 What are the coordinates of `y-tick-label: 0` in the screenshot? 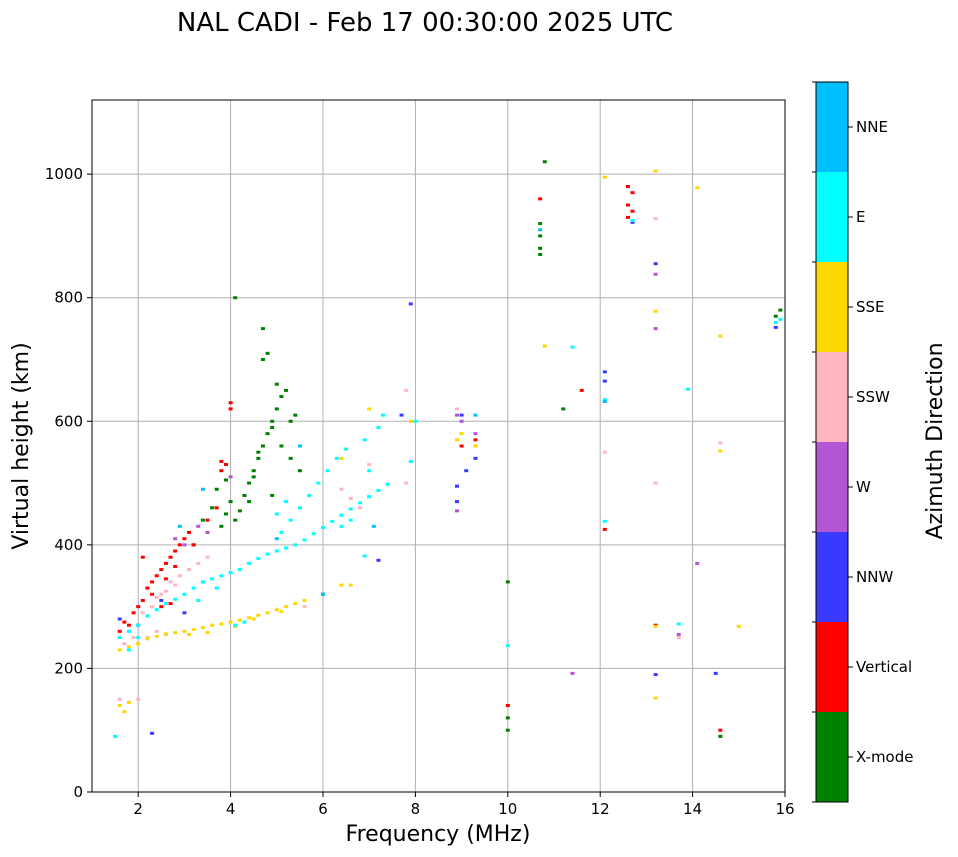 It's located at (78, 792).